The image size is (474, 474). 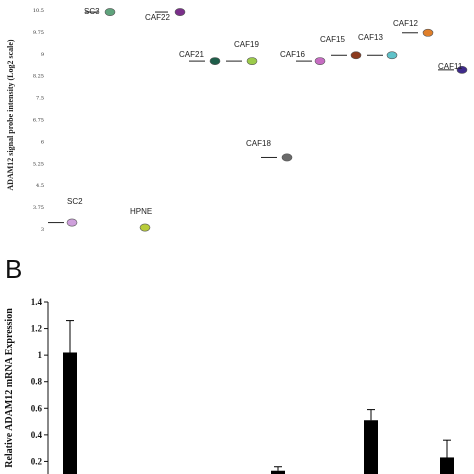 What do you see at coordinates (37, 408) in the screenshot?
I see `panel-b-y-tick-label: 0.6` at bounding box center [37, 408].